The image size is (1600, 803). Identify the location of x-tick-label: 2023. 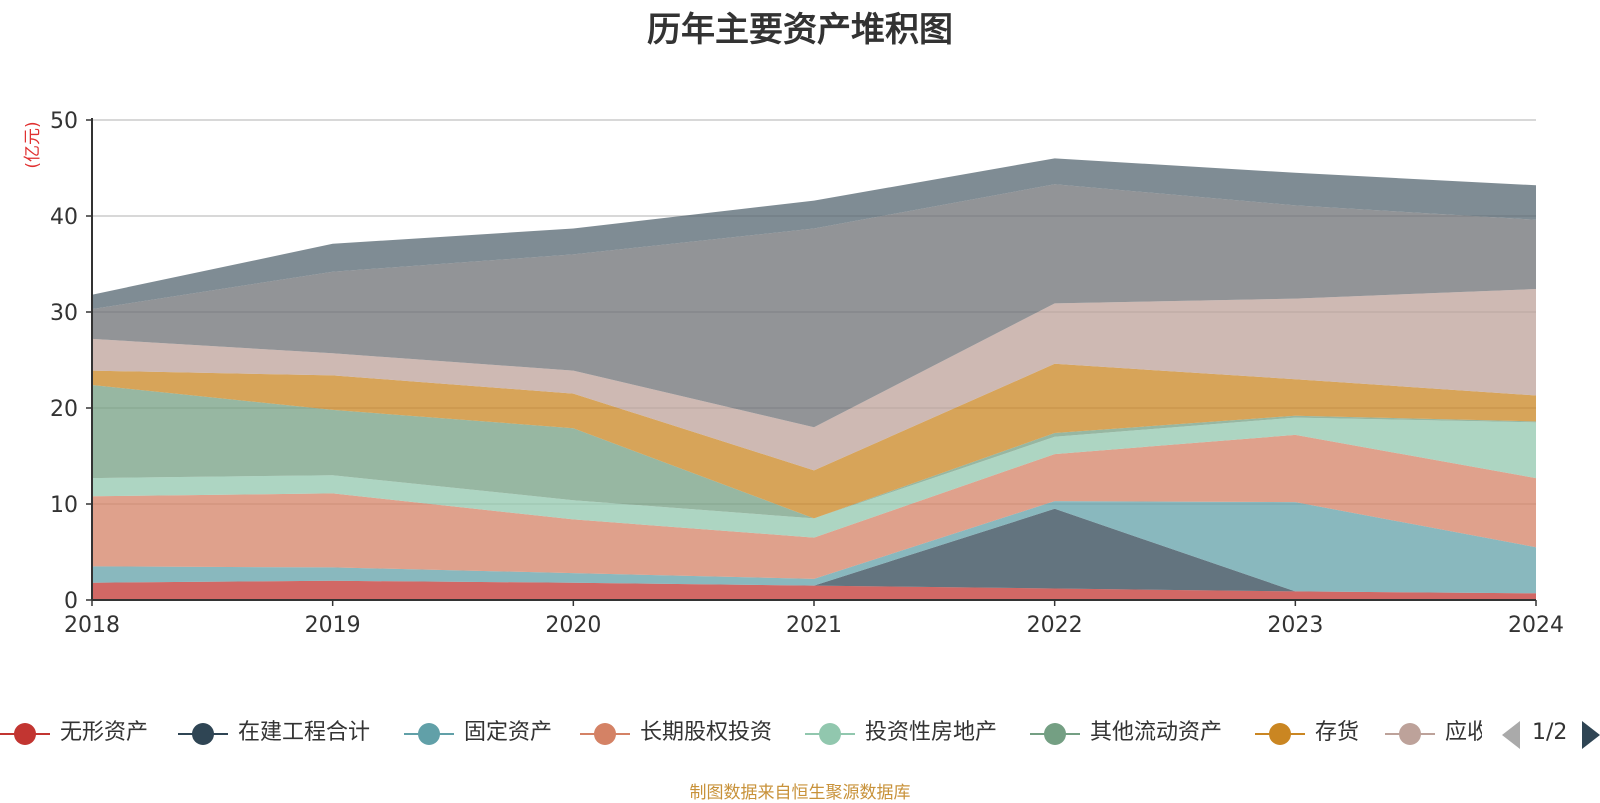
(1295, 625).